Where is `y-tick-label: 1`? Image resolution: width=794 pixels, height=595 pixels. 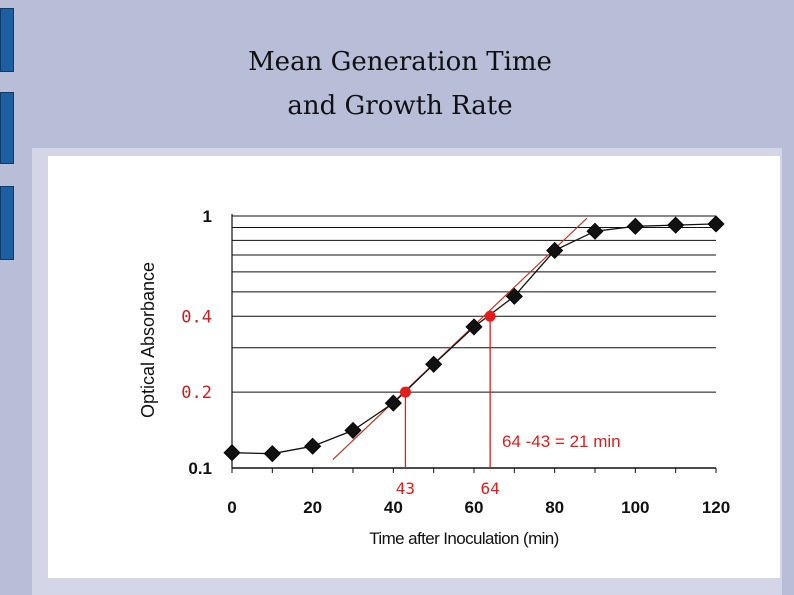 y-tick-label: 1 is located at coordinates (207, 216).